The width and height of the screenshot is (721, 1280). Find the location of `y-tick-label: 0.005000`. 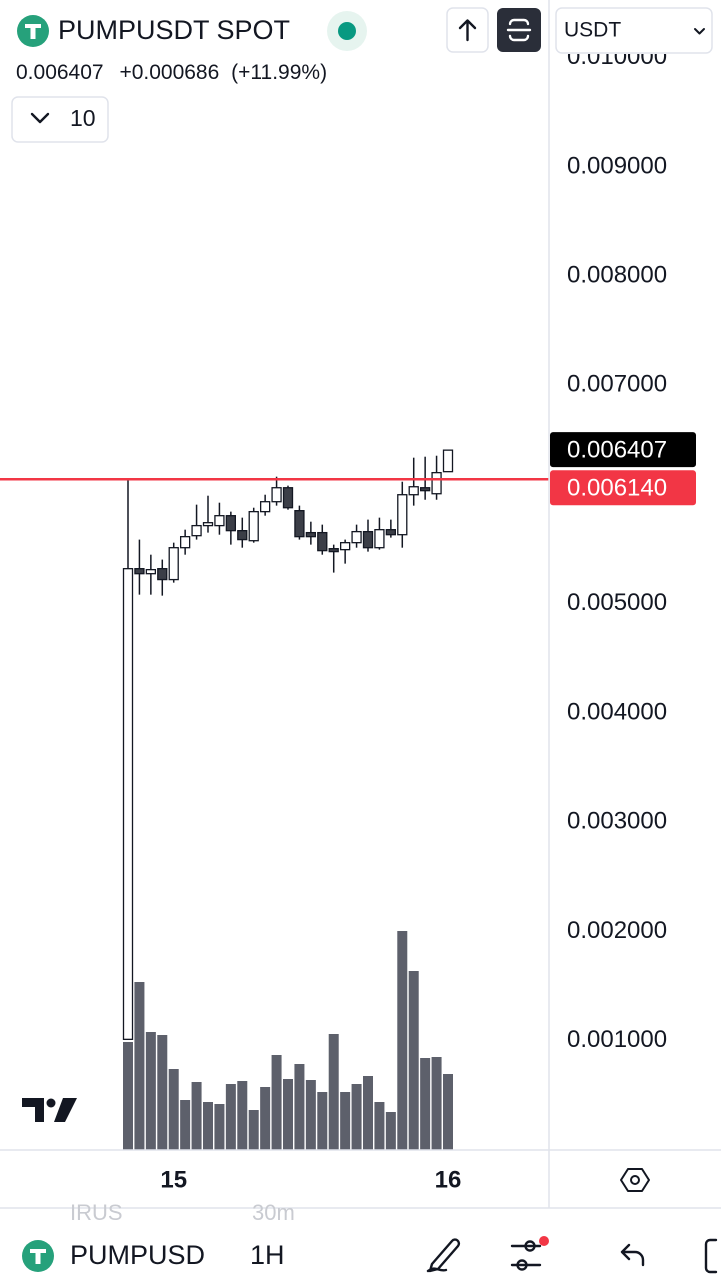

y-tick-label: 0.005000 is located at coordinates (617, 602).